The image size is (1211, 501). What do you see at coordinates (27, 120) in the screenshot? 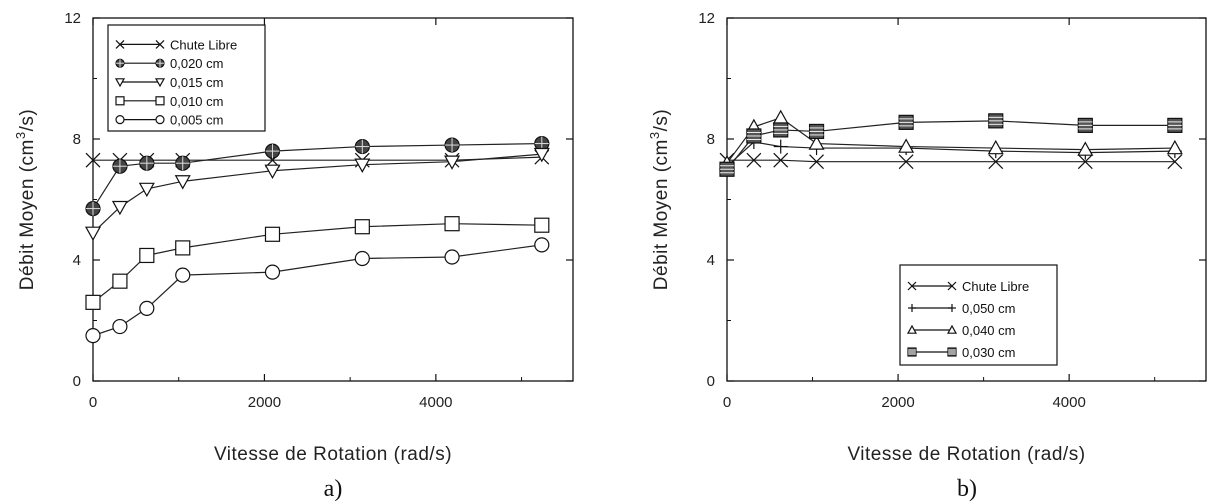
I see `y-axis-label-end: /s)` at bounding box center [27, 120].